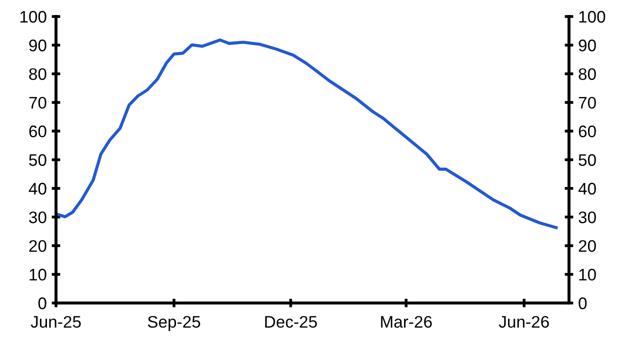 Image resolution: width=634 pixels, height=357 pixels. What do you see at coordinates (37, 132) in the screenshot?
I see `y-tick-label: 60` at bounding box center [37, 132].